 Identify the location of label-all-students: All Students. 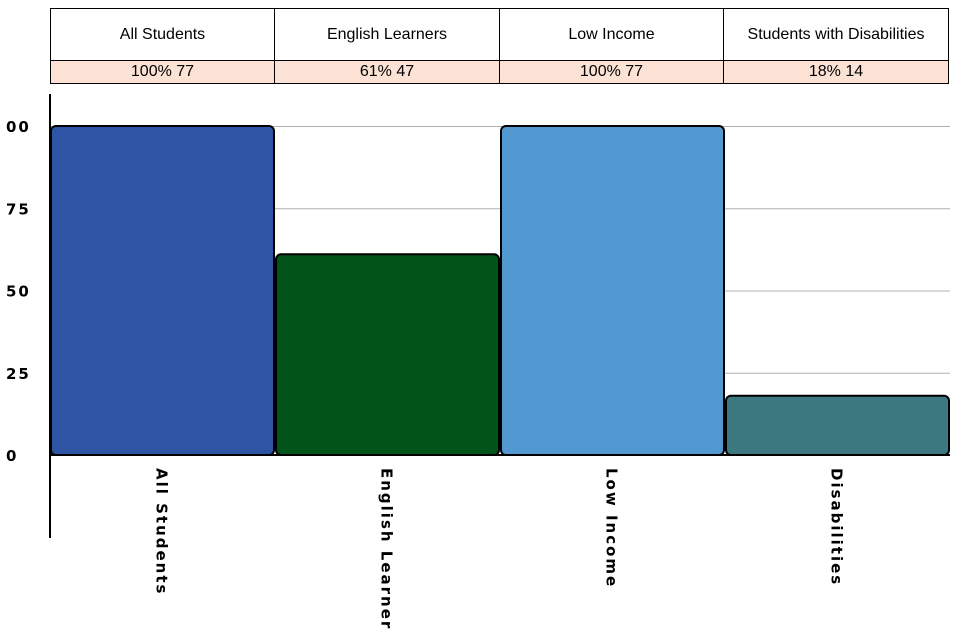
(162, 34).